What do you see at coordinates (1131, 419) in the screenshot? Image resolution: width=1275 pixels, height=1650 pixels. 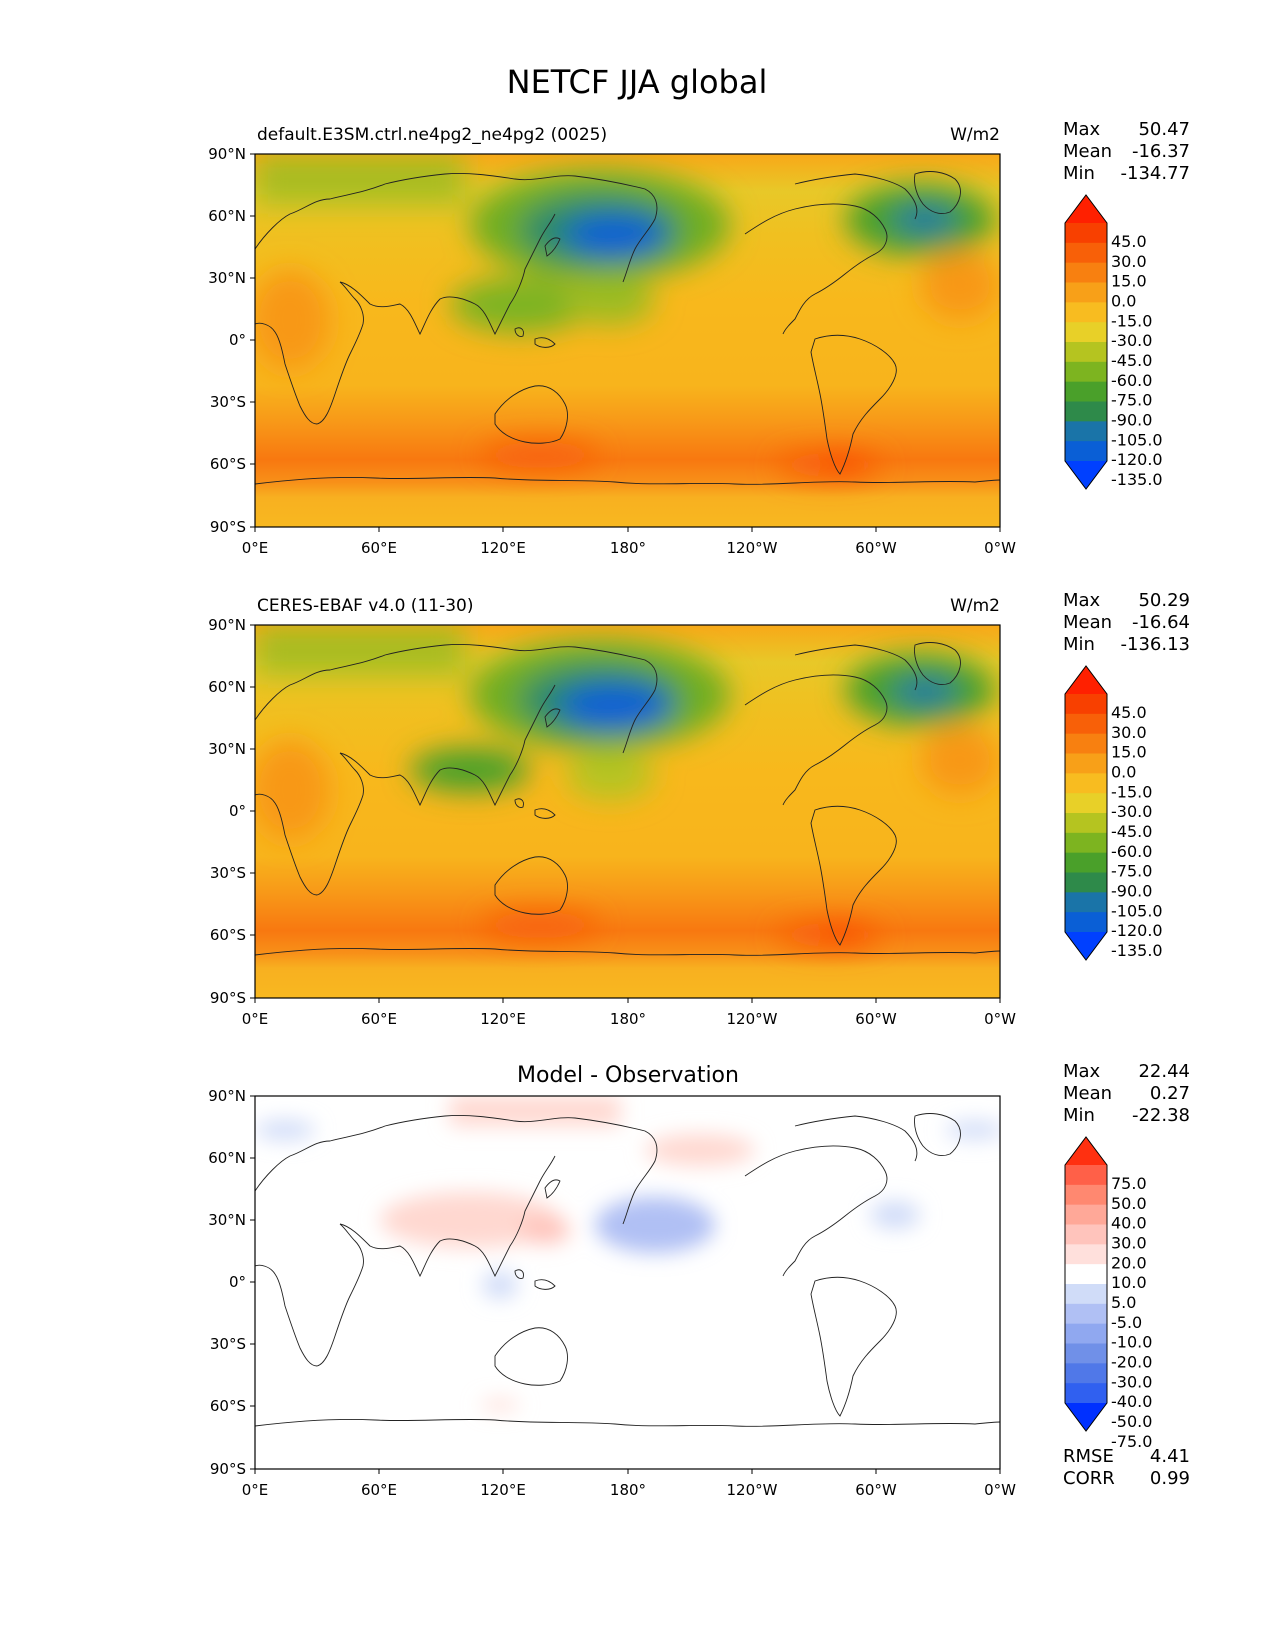 I see `colorbar-tick-label: -90.0` at bounding box center [1131, 419].